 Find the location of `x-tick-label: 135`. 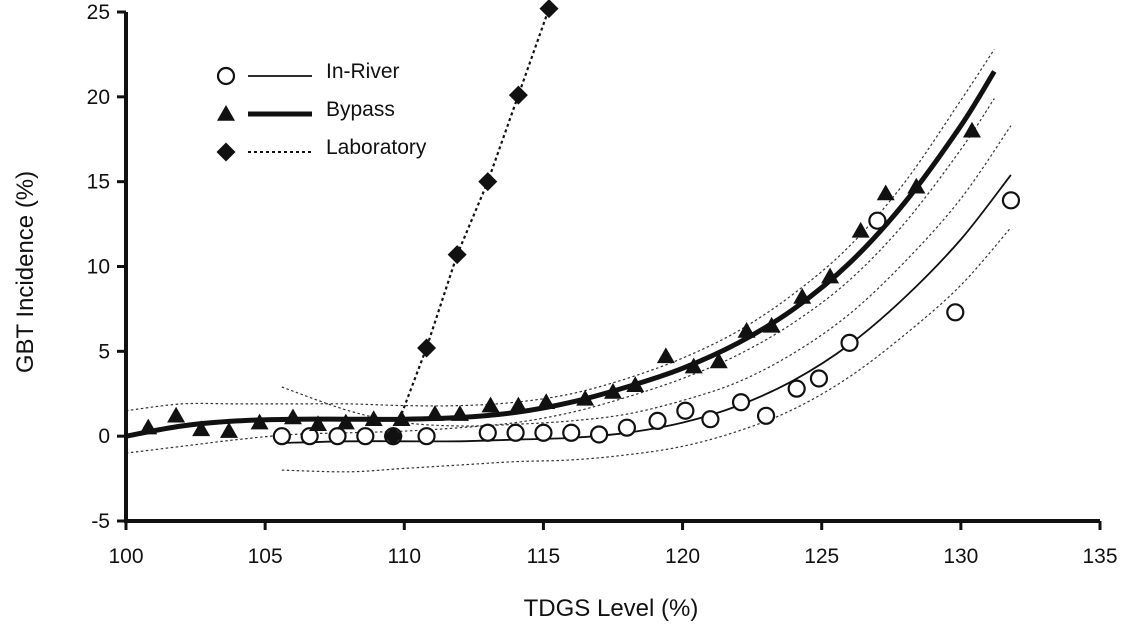

x-tick-label: 135 is located at coordinates (1099, 556).